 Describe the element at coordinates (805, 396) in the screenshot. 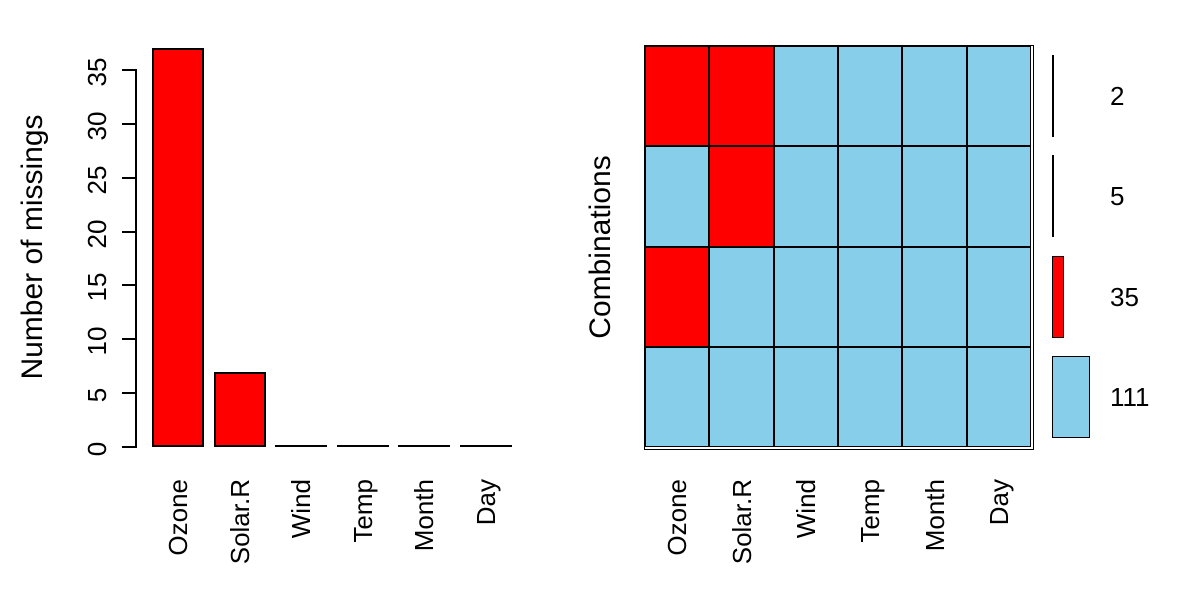

I see `cell-row4-wind` at that location.